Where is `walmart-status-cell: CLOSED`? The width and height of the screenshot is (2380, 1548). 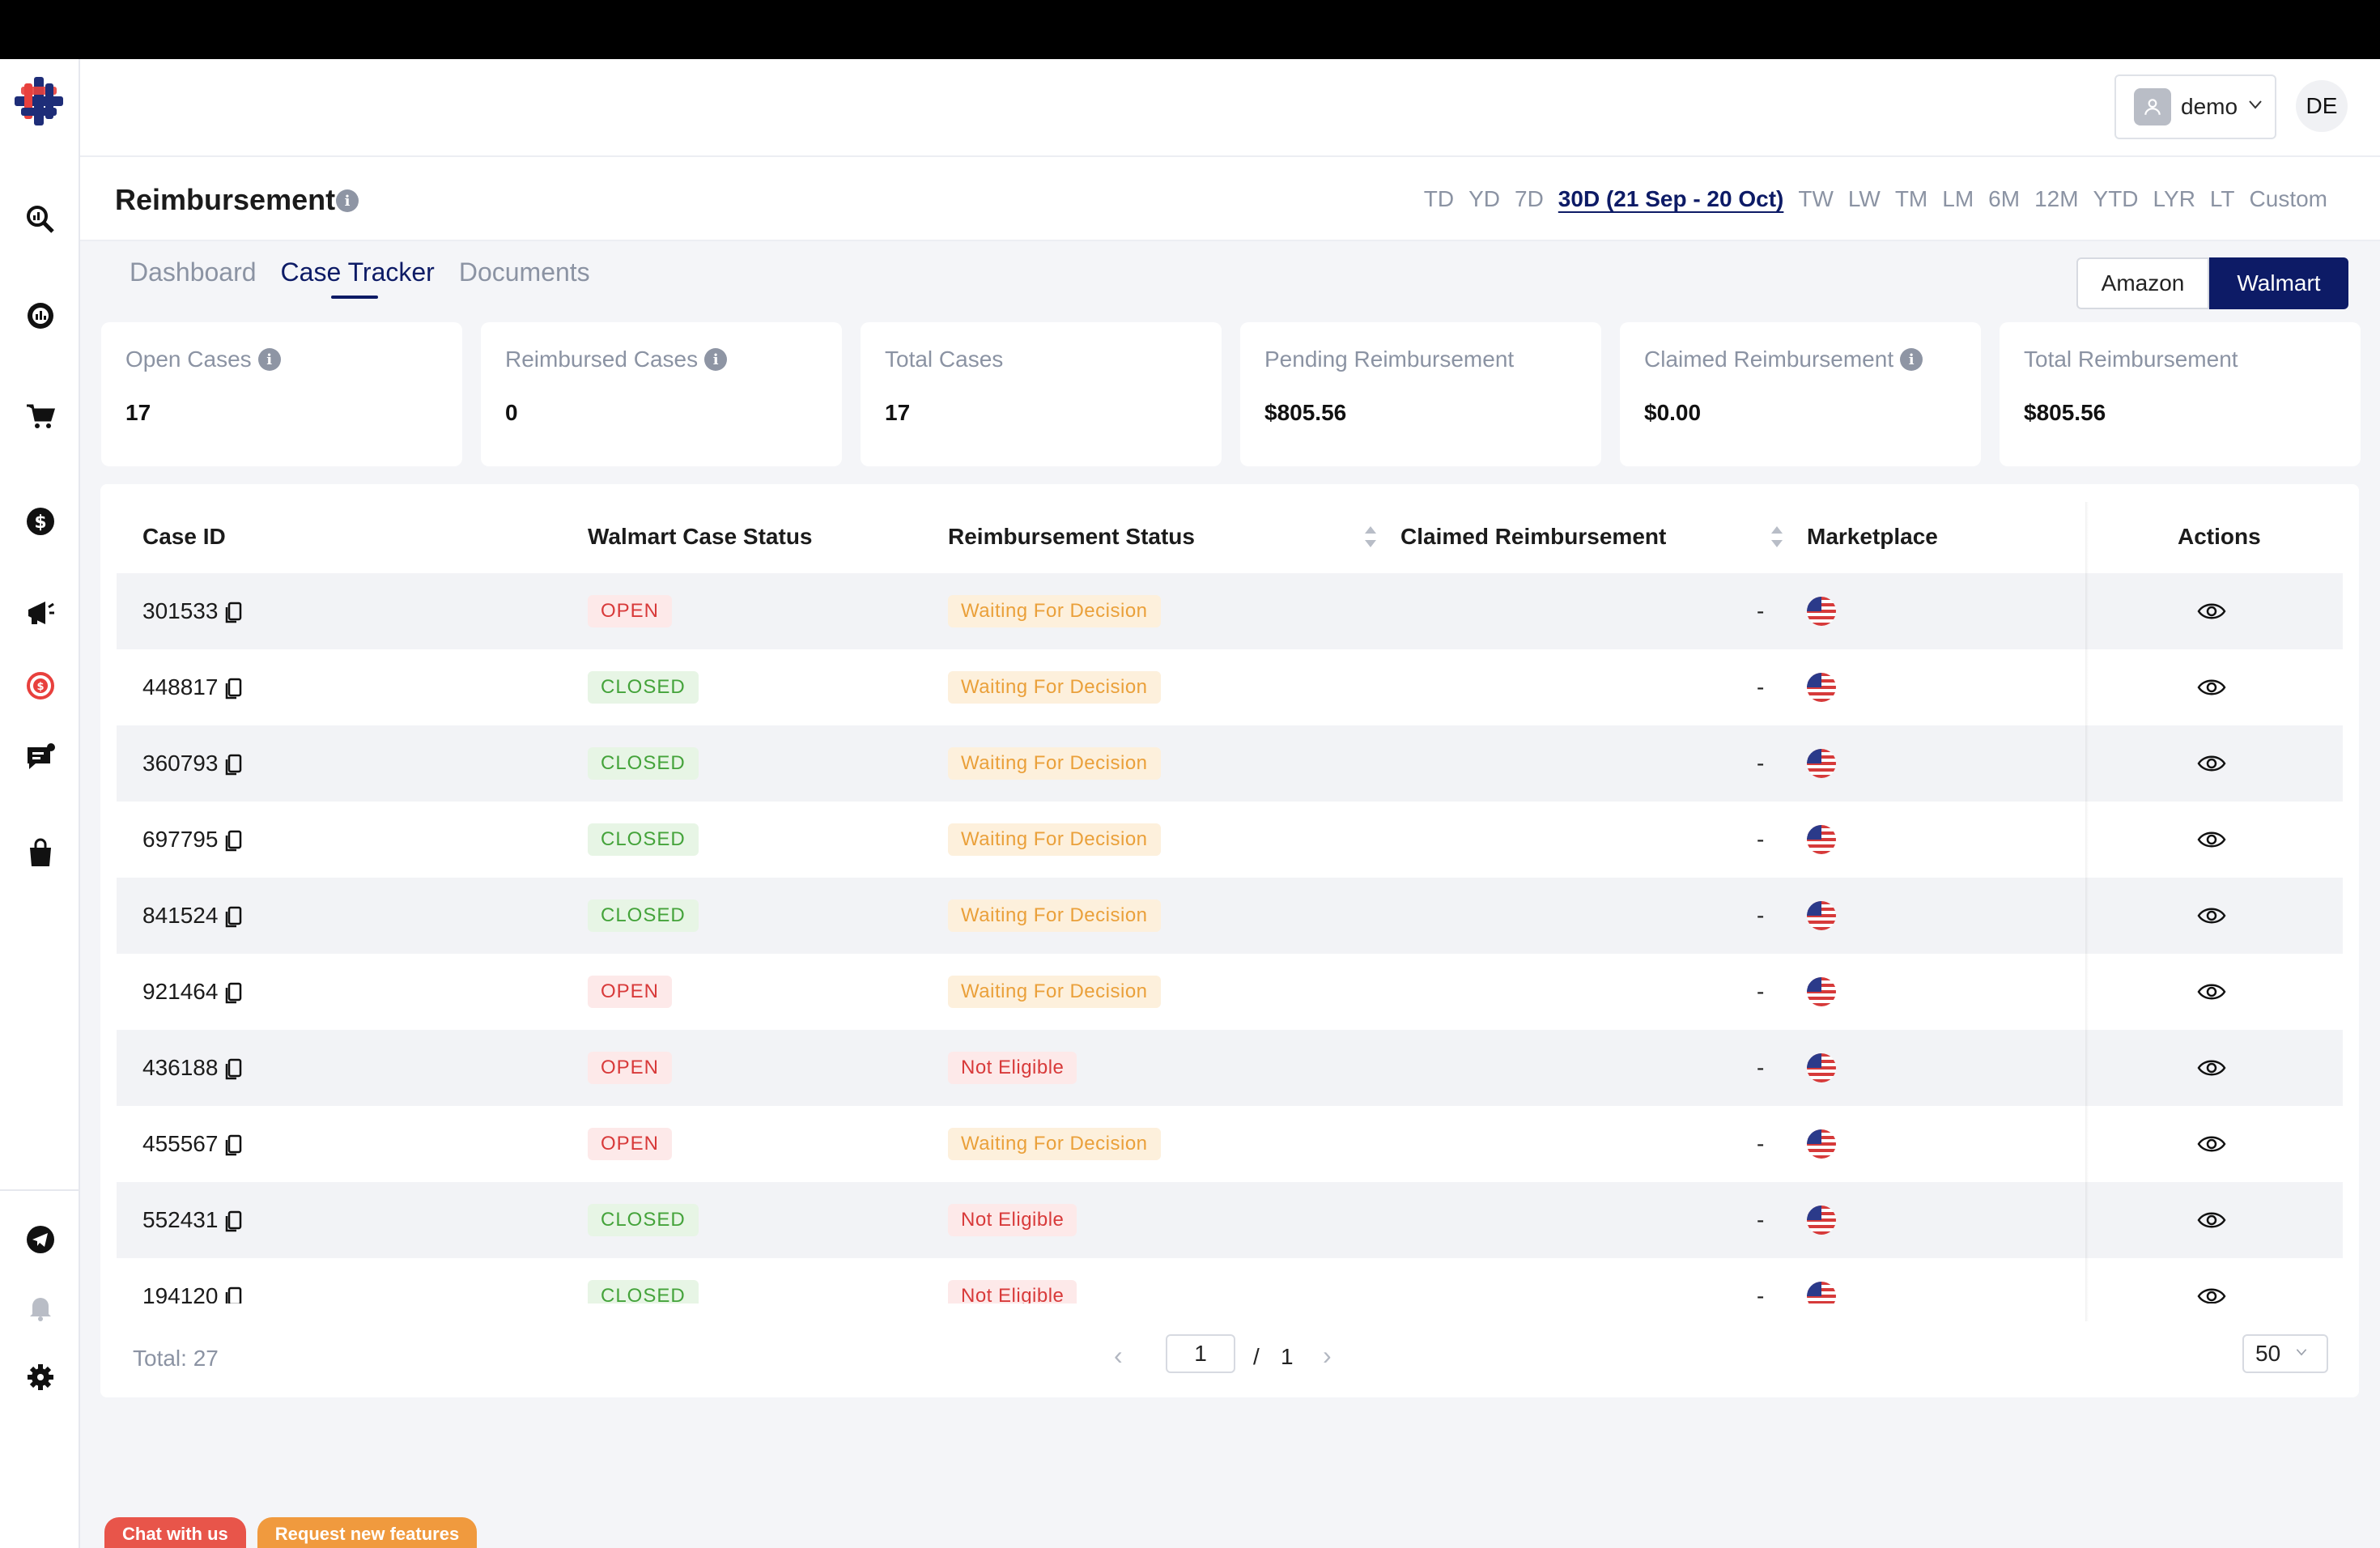
walmart-status-cell: CLOSED is located at coordinates (644, 1220).